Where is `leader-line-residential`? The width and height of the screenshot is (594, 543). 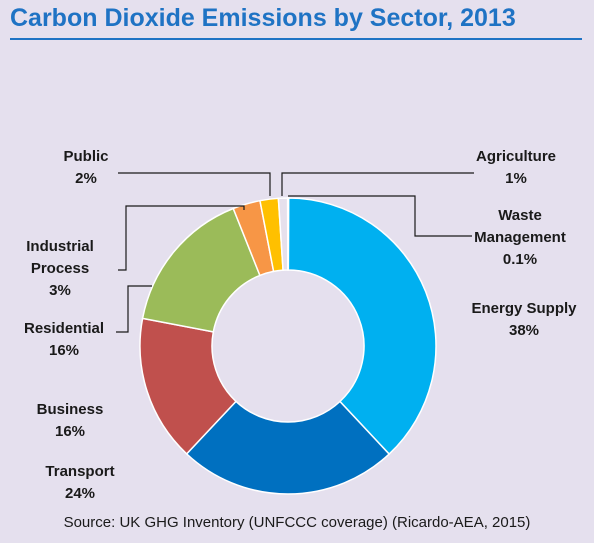
leader-line-residential is located at coordinates (134, 309).